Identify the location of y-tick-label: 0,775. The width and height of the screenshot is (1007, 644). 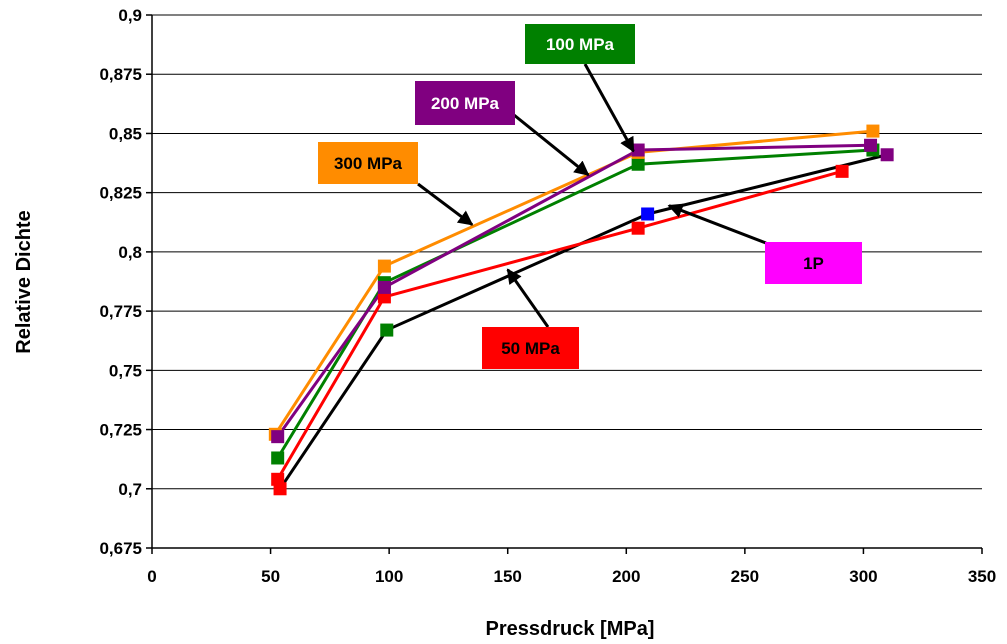
(120, 311).